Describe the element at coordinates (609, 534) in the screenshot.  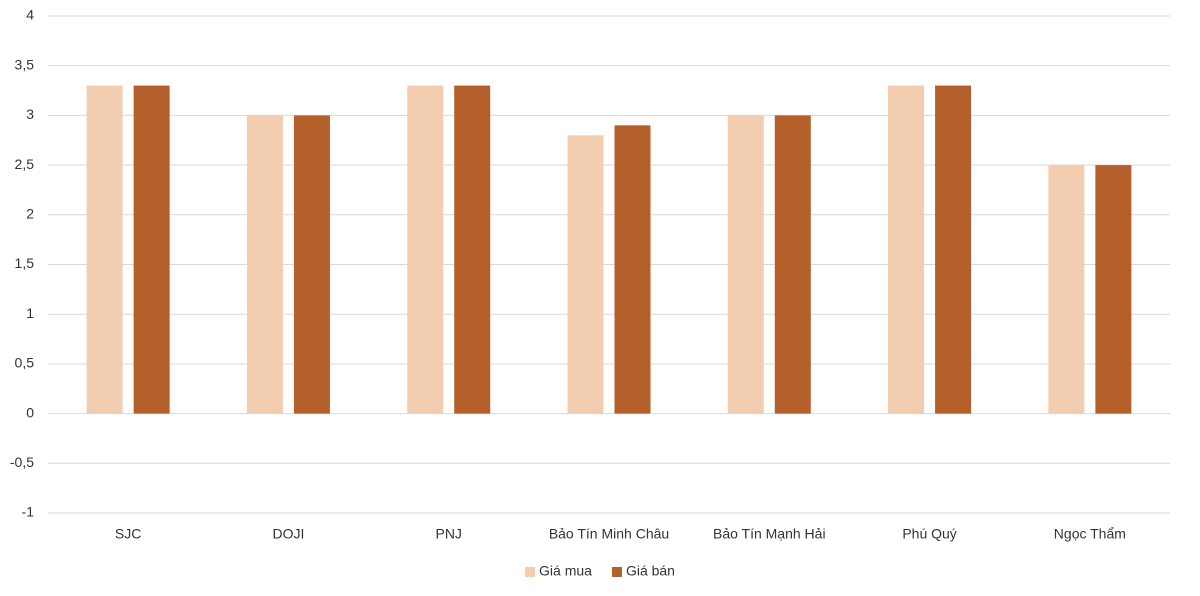
I see `x-tick-label: Bảo Tín Minh Châu` at that location.